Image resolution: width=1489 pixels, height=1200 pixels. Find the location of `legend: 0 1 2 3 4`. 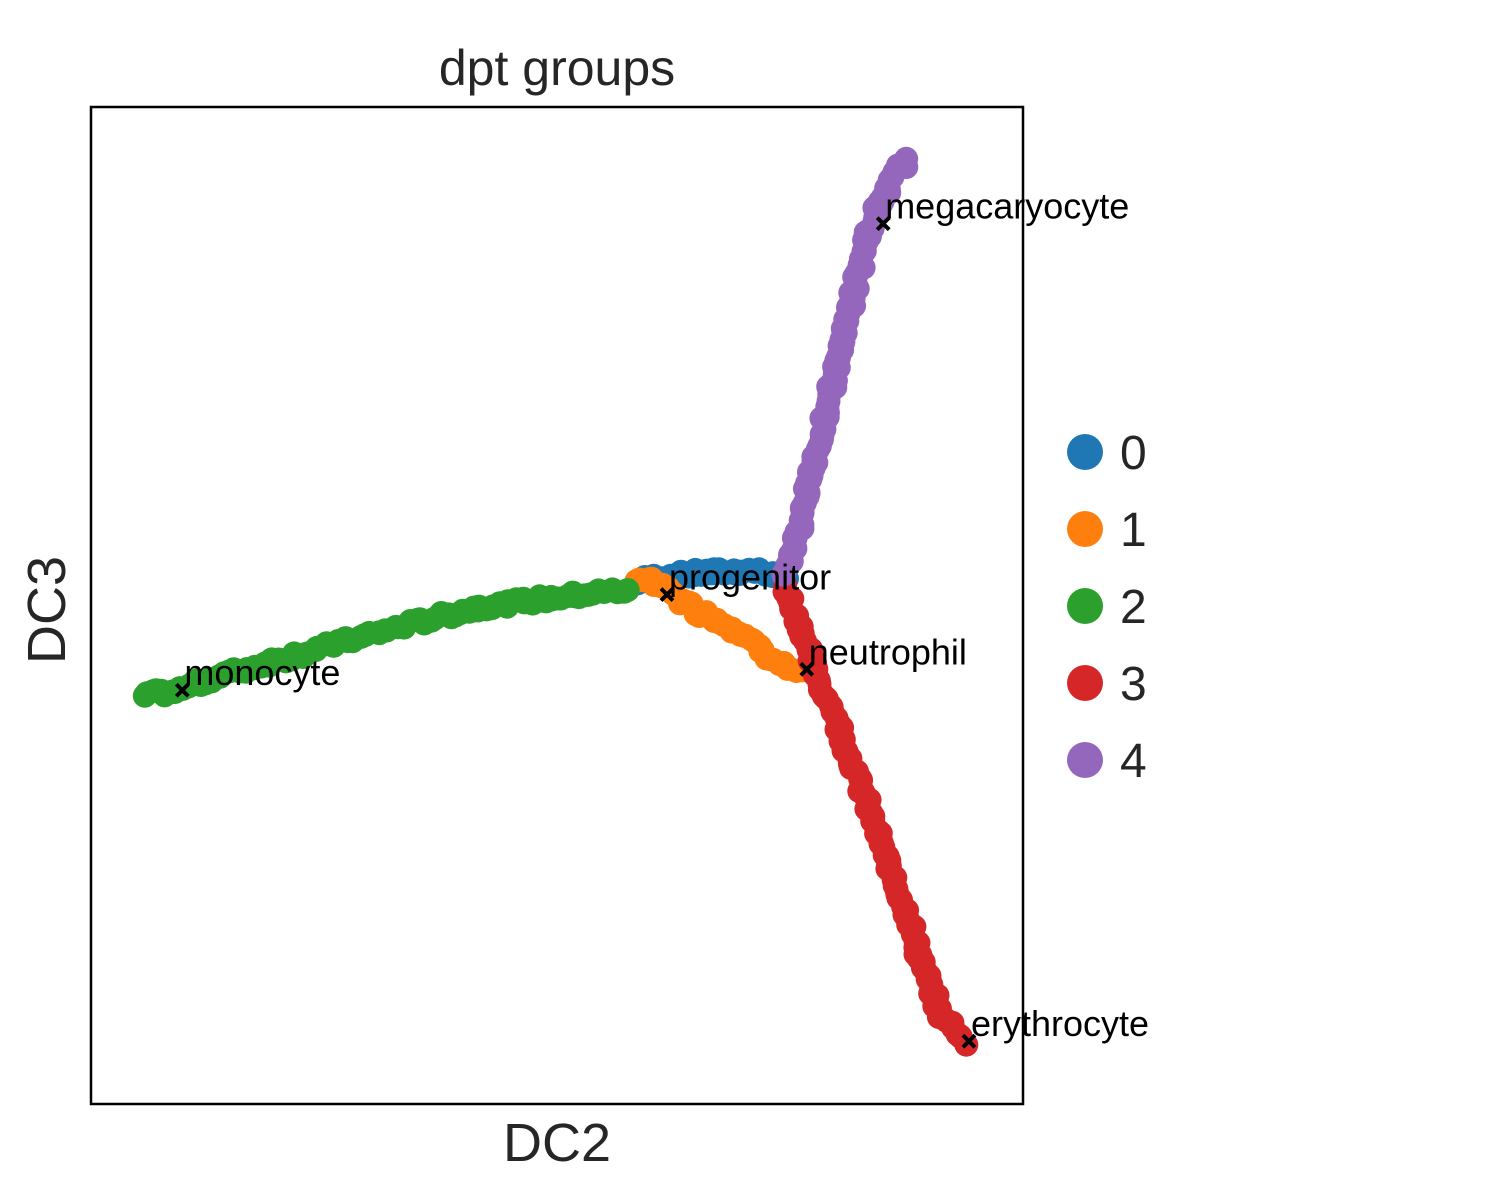

legend: 0 1 2 3 4 is located at coordinates (1107, 607).